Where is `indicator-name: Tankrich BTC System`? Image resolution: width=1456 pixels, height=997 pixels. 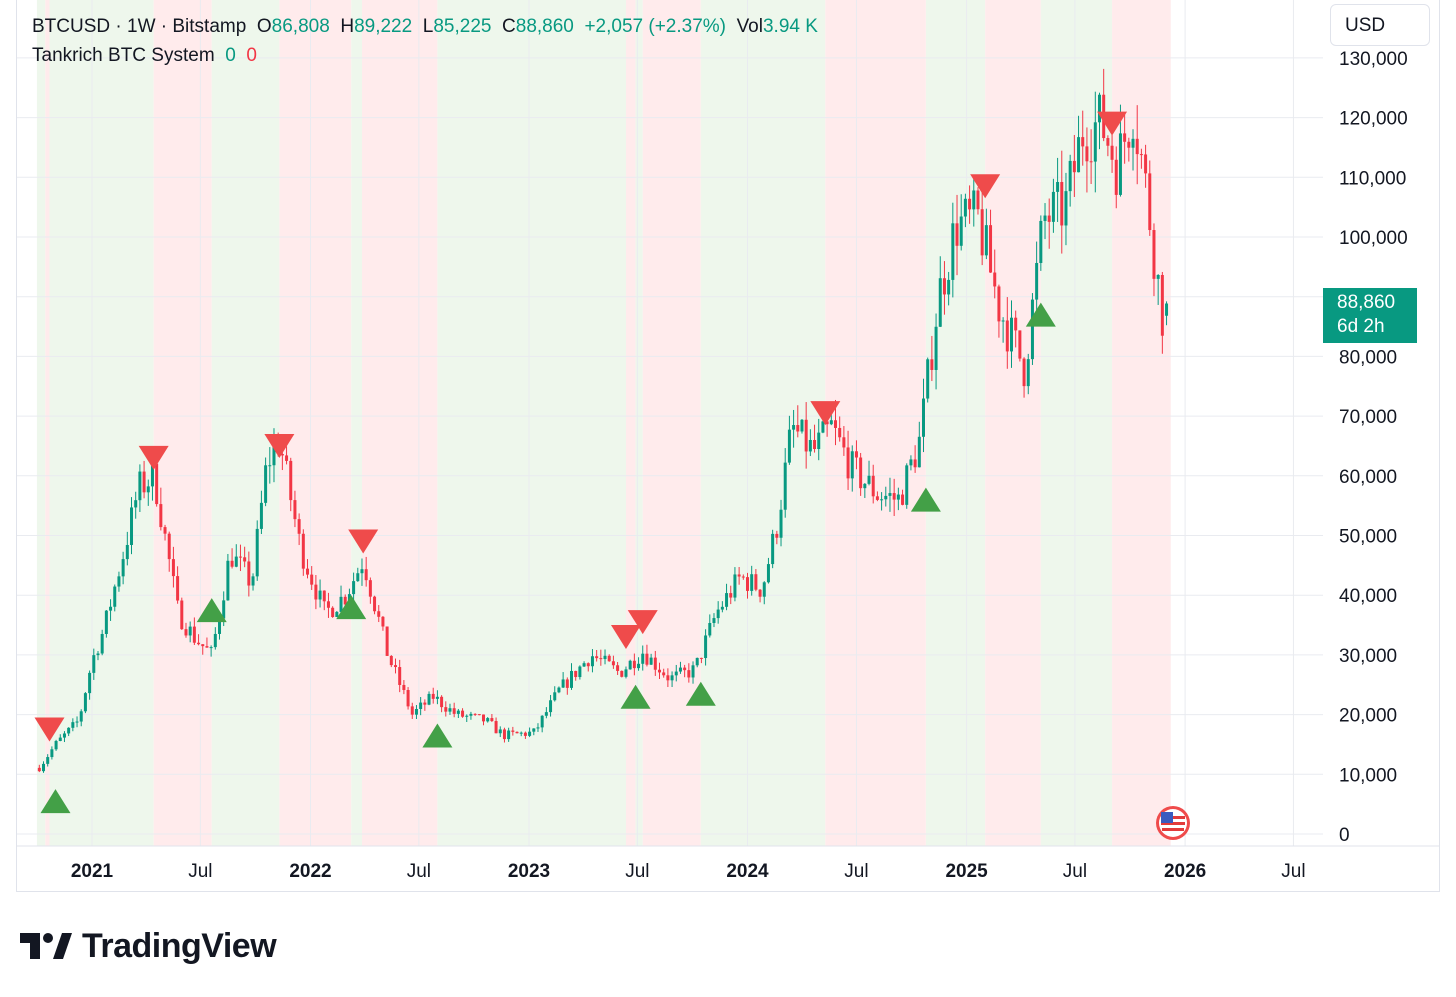
indicator-name: Tankrich BTC System is located at coordinates (123, 55).